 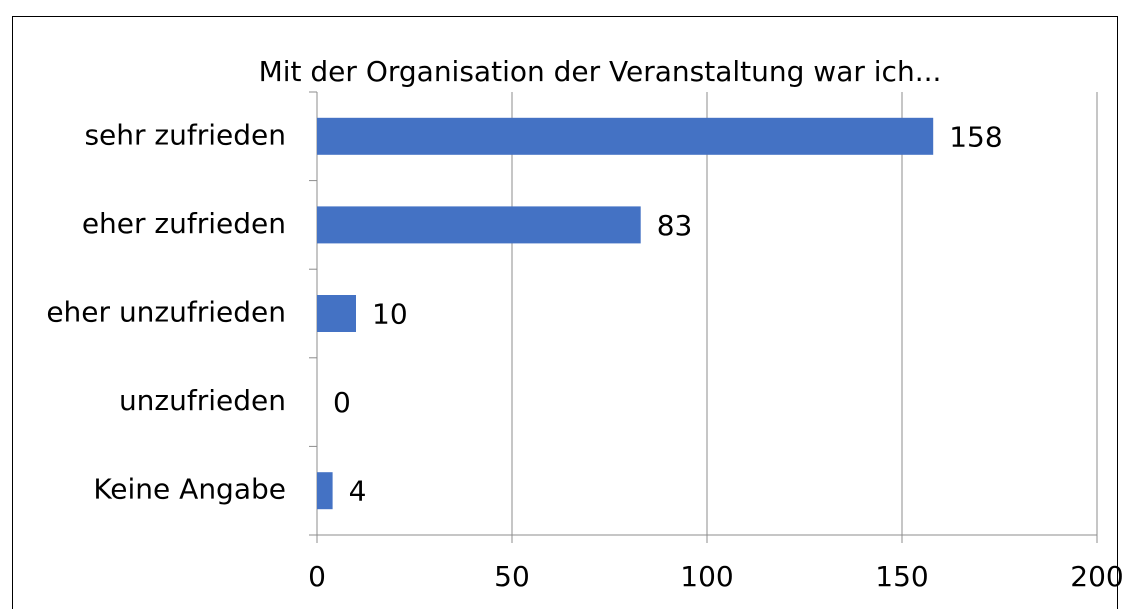 I want to click on data-label: 10, so click(x=390, y=314).